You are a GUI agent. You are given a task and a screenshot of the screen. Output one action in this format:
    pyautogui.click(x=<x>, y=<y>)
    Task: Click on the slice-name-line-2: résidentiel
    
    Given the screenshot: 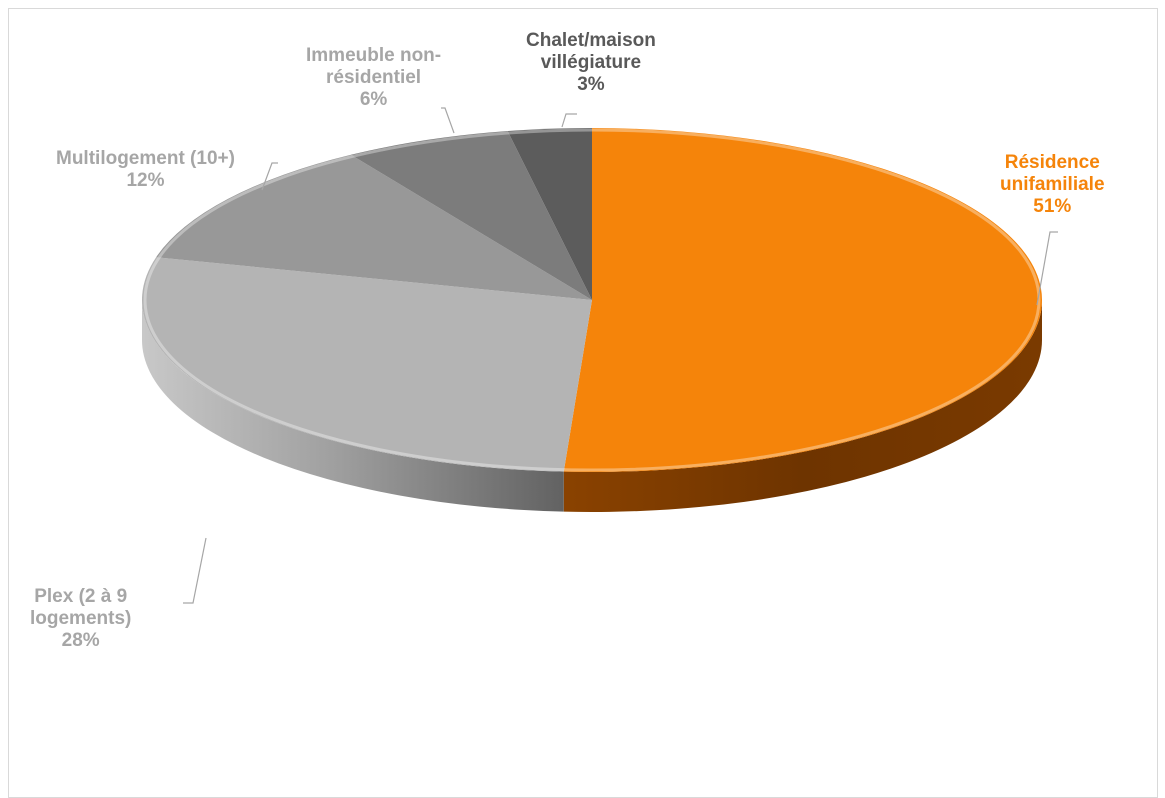 What is the action you would take?
    pyautogui.click(x=374, y=77)
    